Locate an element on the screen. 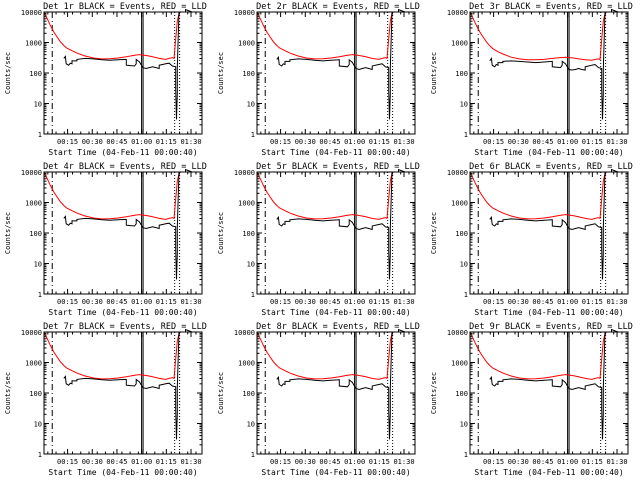  chart-title: Det 1r BLACK = Events, RED = LLD is located at coordinates (125, 7).